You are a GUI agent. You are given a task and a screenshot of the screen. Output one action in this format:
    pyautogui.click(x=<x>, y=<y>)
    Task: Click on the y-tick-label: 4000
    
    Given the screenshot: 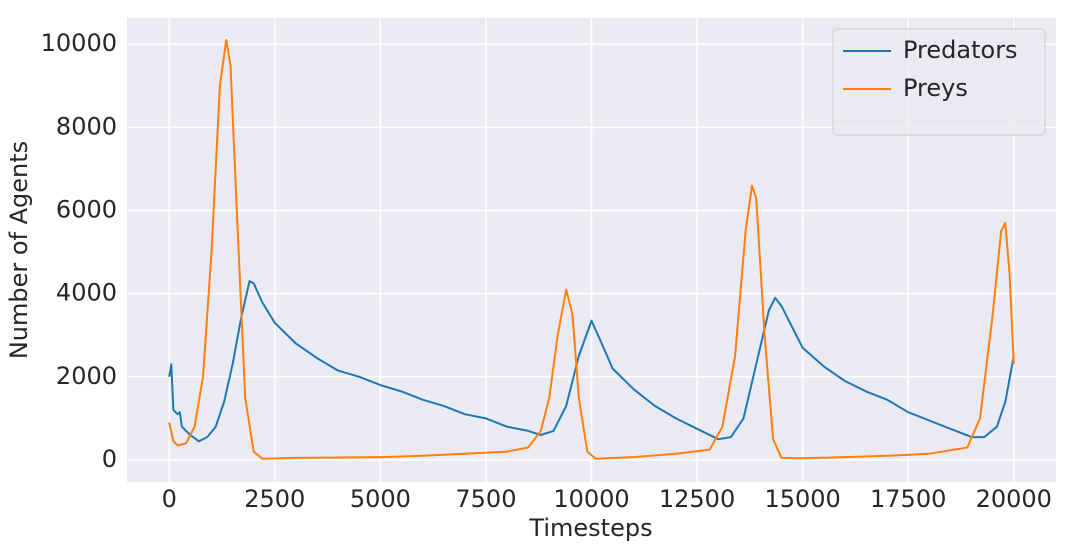 What is the action you would take?
    pyautogui.click(x=86, y=293)
    